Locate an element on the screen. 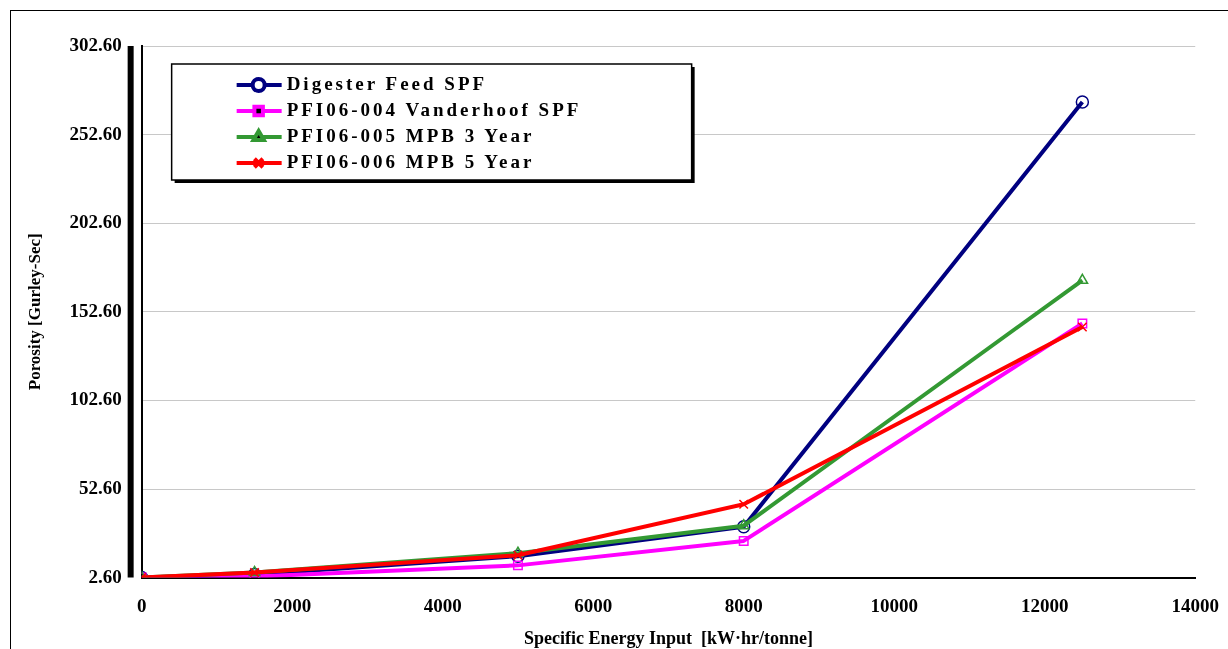 This screenshot has width=1228, height=649. x-tick-label: 4000 is located at coordinates (442, 605).